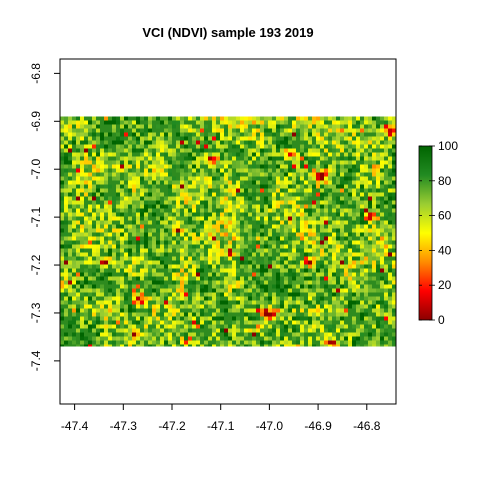 The width and height of the screenshot is (480, 480). What do you see at coordinates (227, 32) in the screenshot?
I see `chart-title: VCI (NDVI) sample 193 2019` at bounding box center [227, 32].